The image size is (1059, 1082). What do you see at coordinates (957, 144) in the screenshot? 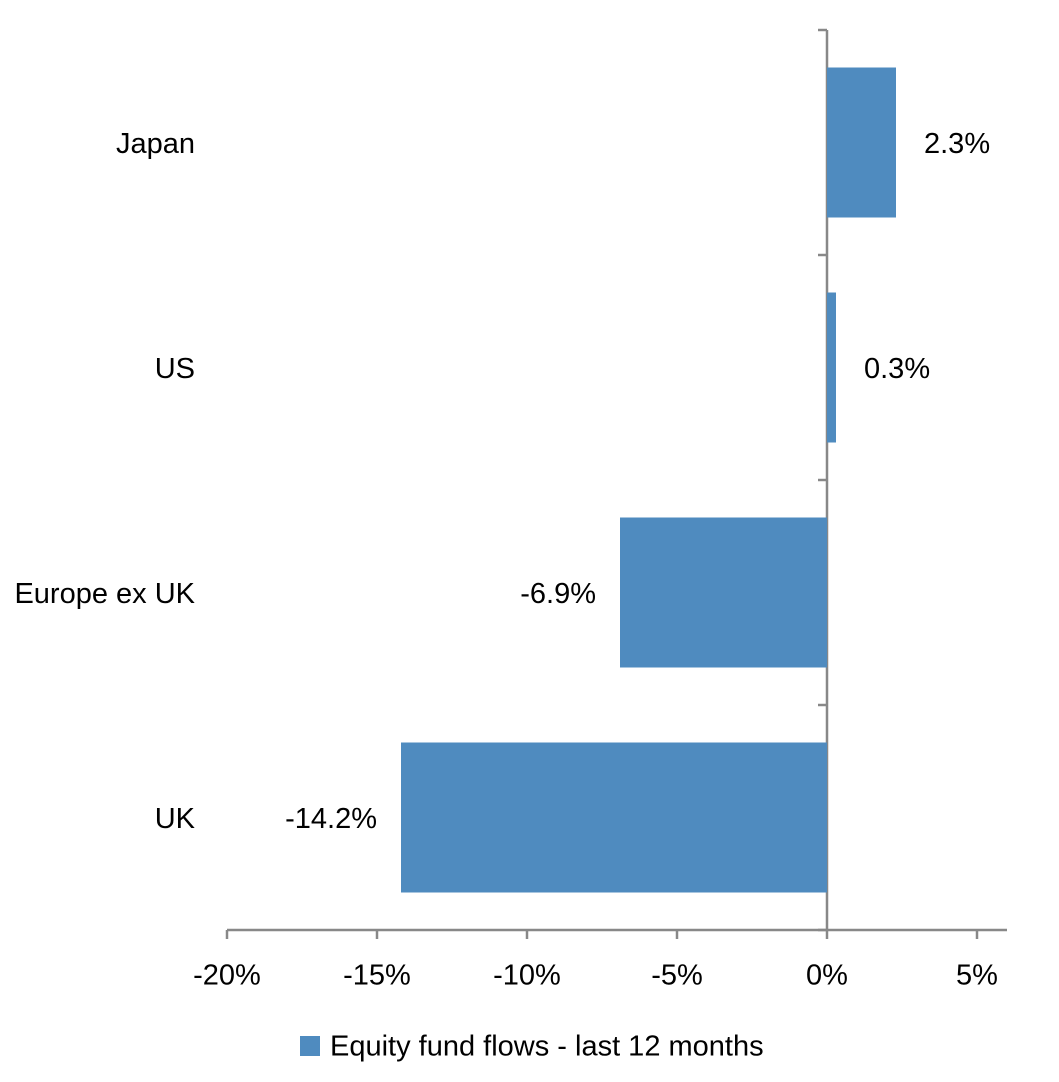
I see `data-label: 2.3%` at bounding box center [957, 144].